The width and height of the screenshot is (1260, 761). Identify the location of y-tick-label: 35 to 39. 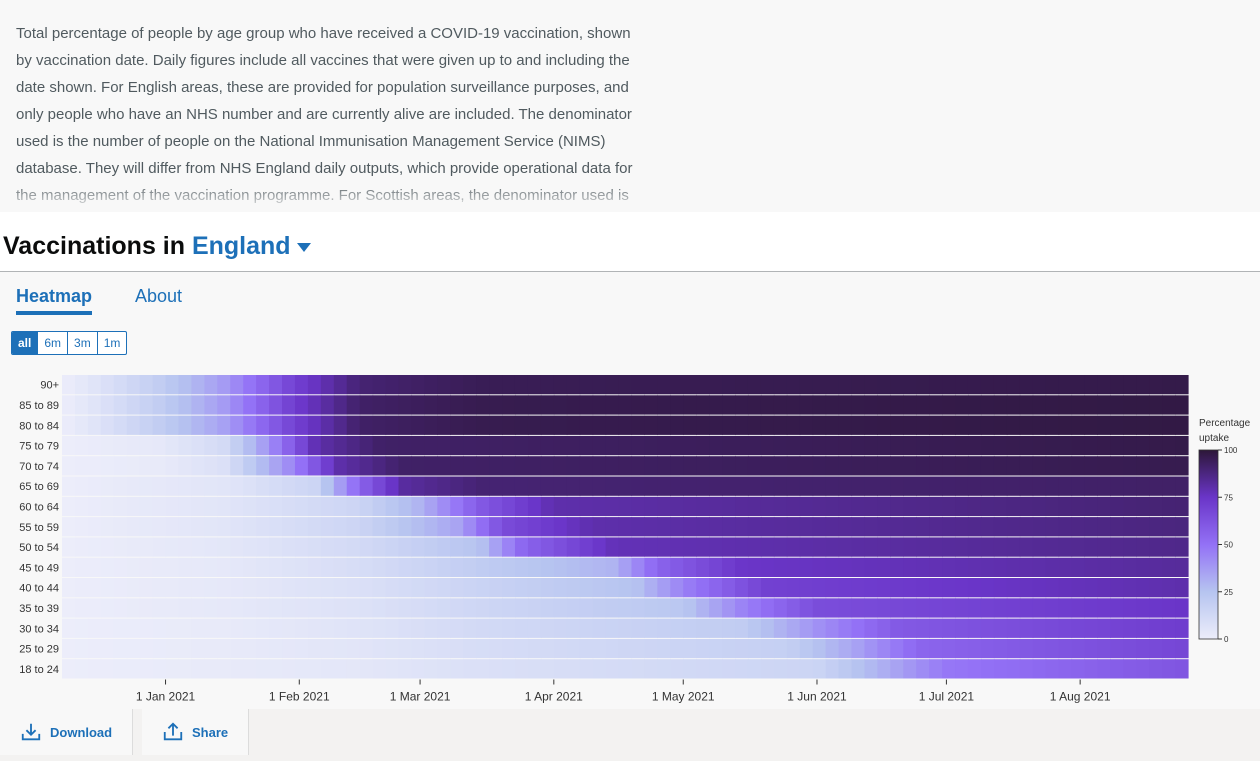
(39, 609).